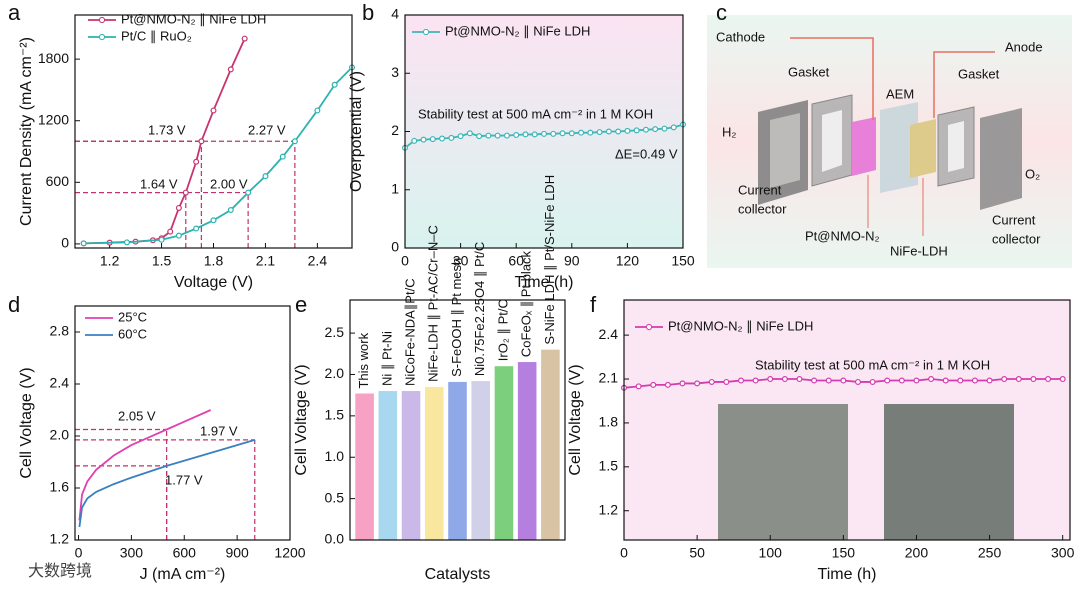 Image resolution: width=1080 pixels, height=589 pixels. Describe the element at coordinates (458, 574) in the screenshot. I see `x-axis-title: Catalysts` at that location.